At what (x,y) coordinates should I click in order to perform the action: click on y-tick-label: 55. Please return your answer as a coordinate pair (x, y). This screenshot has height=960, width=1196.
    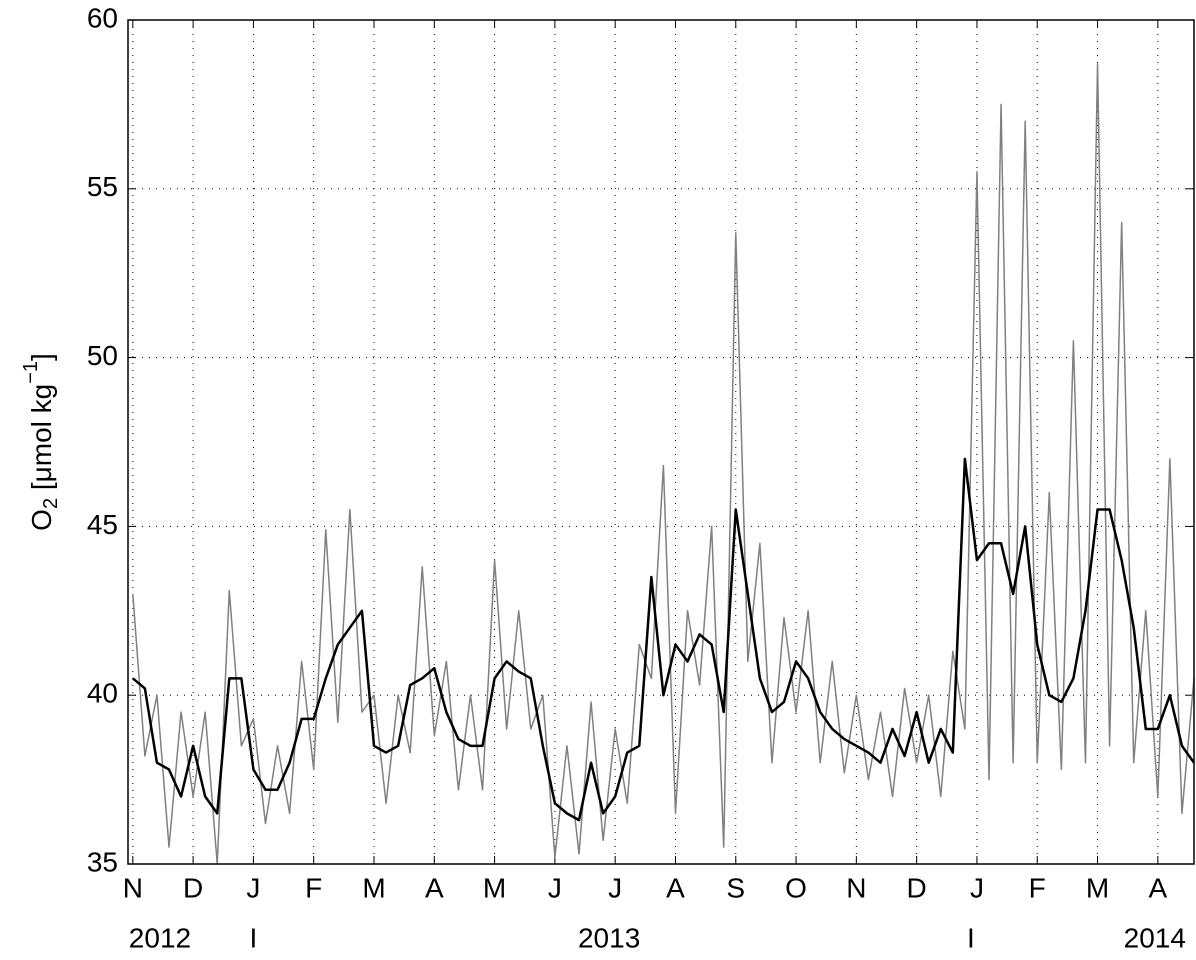
    Looking at the image, I should click on (102, 186).